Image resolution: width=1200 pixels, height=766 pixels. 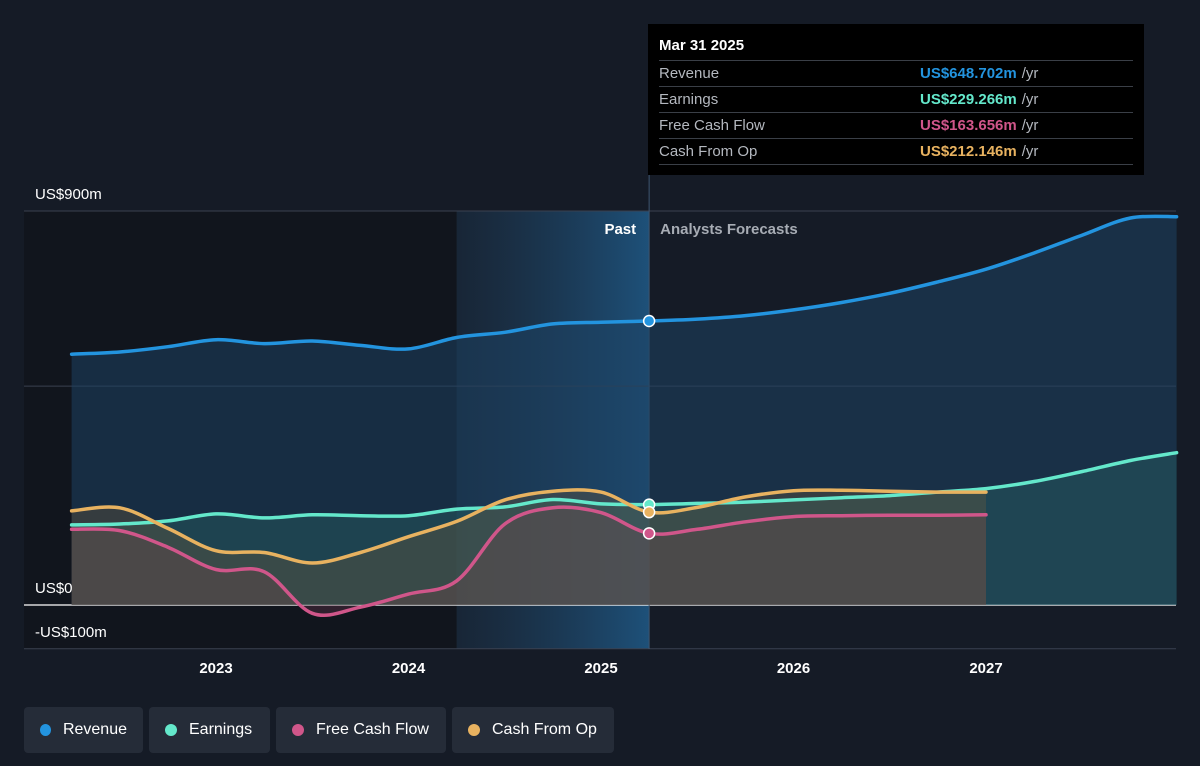 What do you see at coordinates (896, 151) in the screenshot?
I see `tooltip-row-cash-from-op: Cash From Op US$212.146m /yr` at bounding box center [896, 151].